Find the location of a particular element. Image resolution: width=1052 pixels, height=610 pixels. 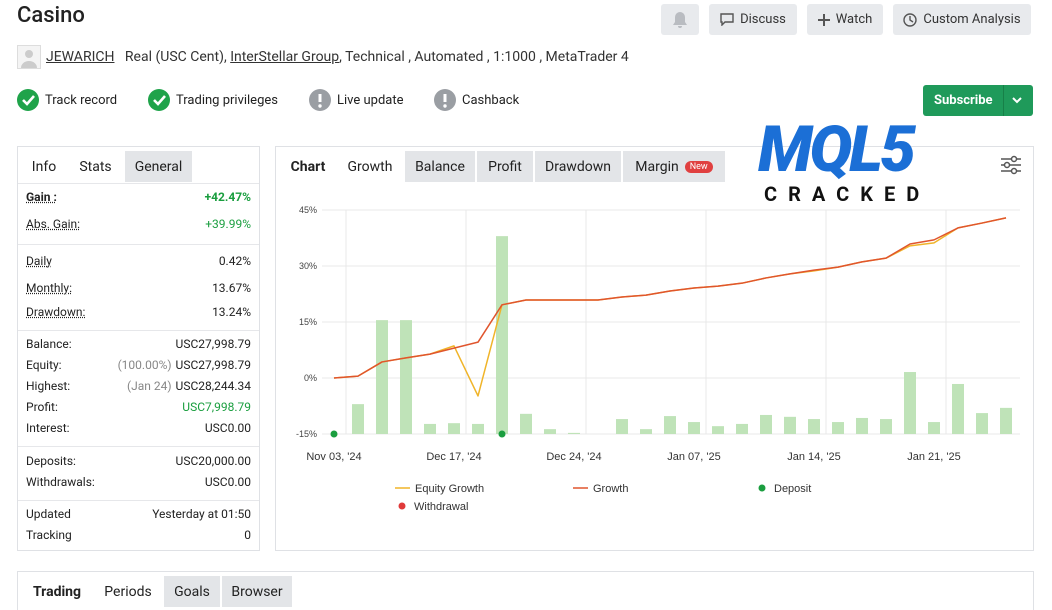

x-tick-label: Dec 17, '24 is located at coordinates (453, 457).